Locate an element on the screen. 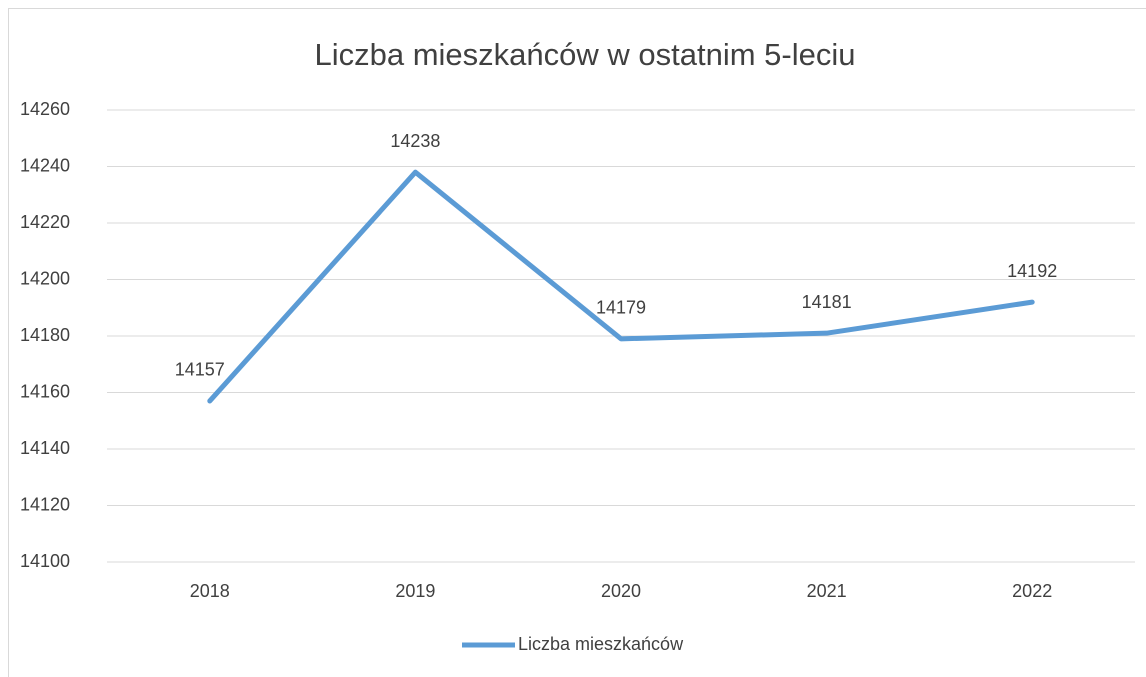 The height and width of the screenshot is (677, 1146). data-label: 14238 is located at coordinates (415, 141).